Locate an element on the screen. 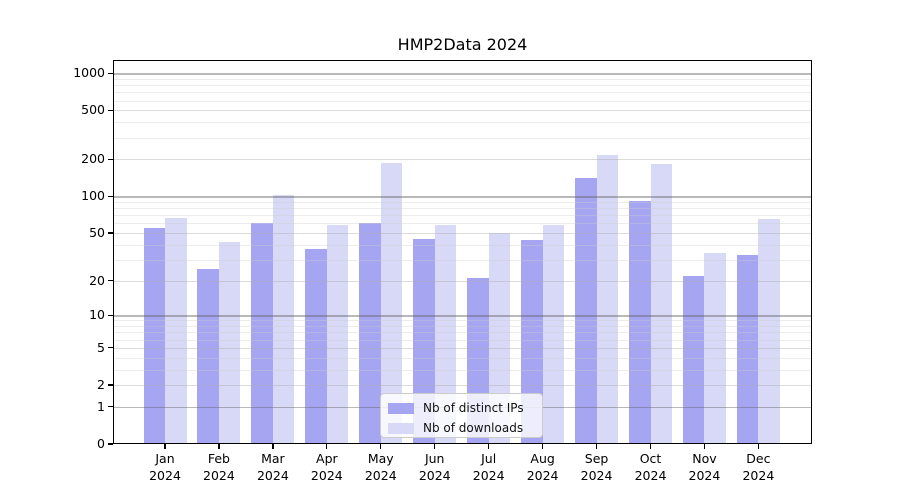 The width and height of the screenshot is (900, 500). legend: Nb of distinct IPs Nb of downloads is located at coordinates (461, 415).